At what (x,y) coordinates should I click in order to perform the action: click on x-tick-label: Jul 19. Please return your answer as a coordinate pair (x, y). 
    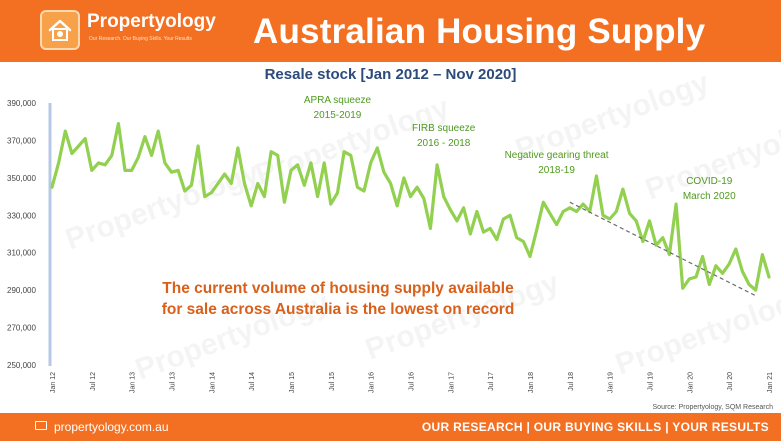
    Looking at the image, I should click on (651, 381).